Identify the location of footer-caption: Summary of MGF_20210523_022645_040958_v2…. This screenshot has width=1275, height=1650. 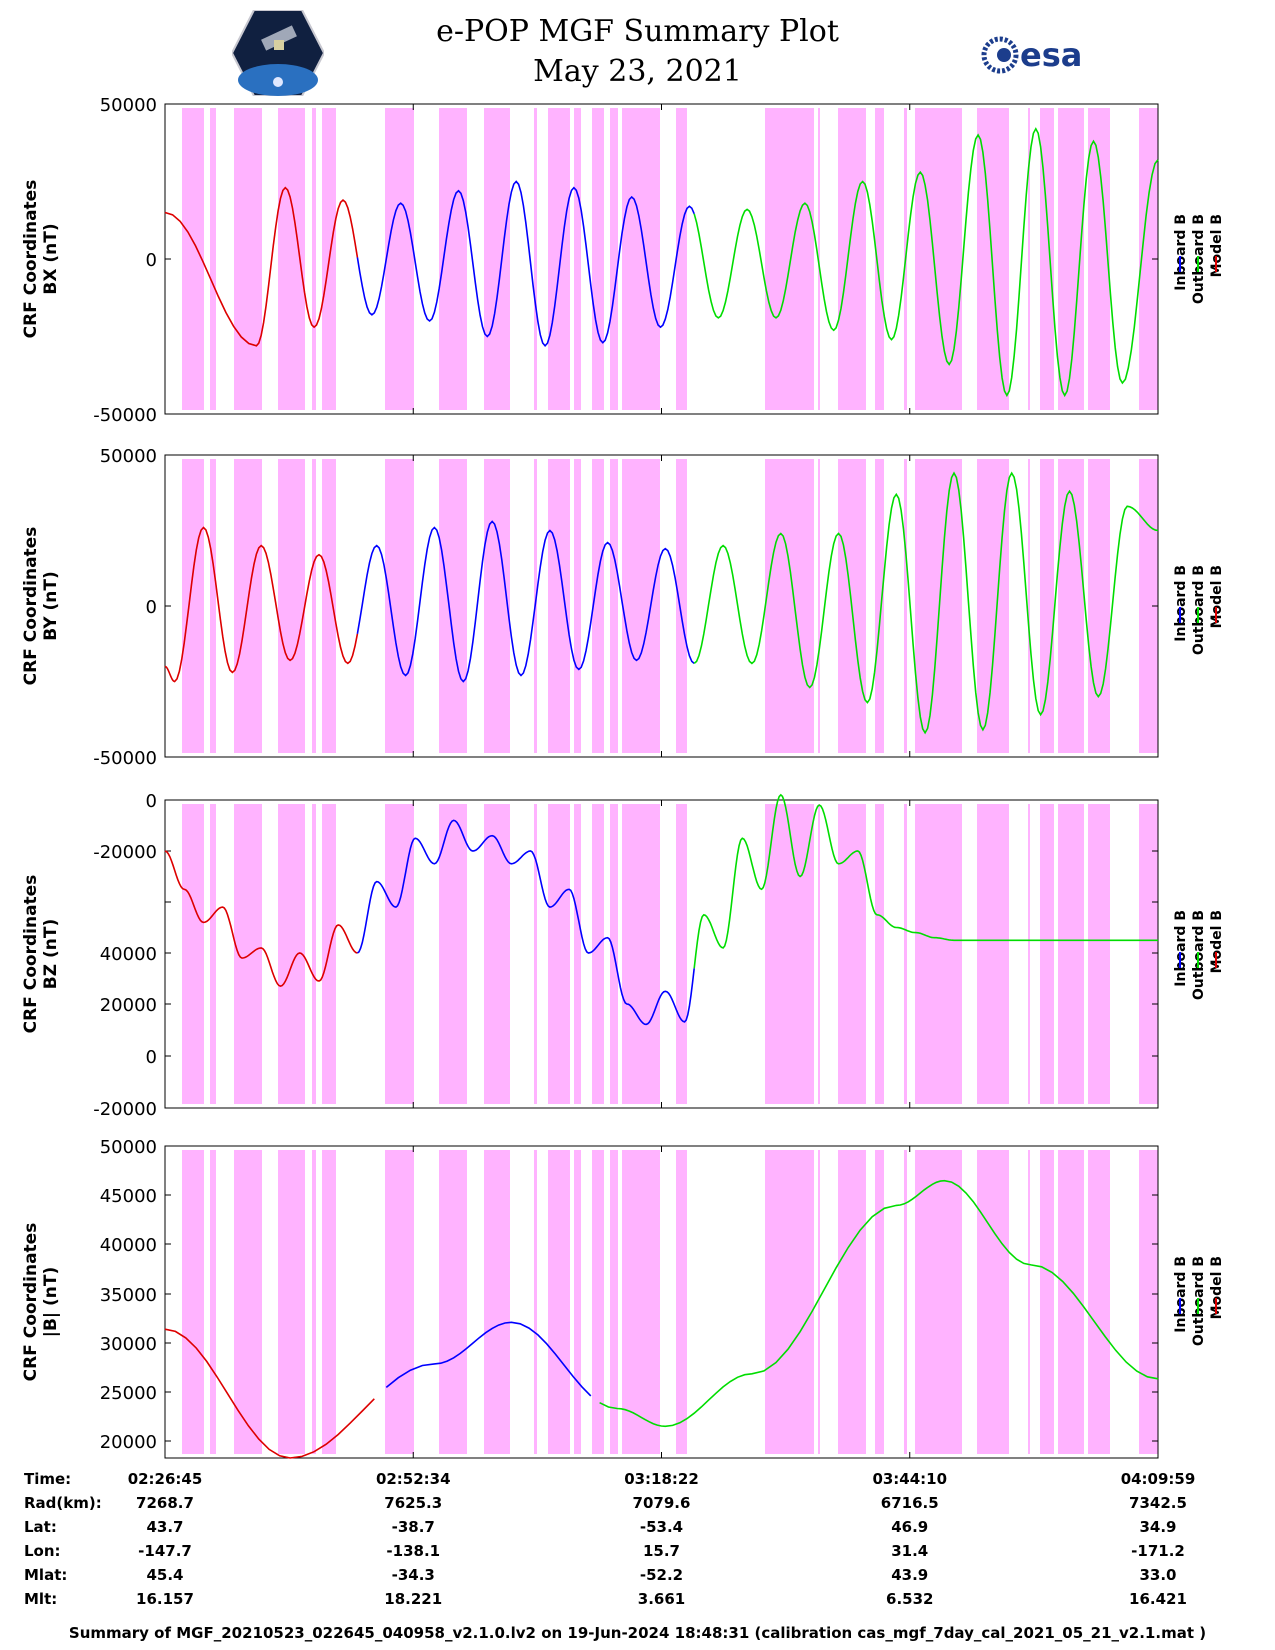
(637, 1633).